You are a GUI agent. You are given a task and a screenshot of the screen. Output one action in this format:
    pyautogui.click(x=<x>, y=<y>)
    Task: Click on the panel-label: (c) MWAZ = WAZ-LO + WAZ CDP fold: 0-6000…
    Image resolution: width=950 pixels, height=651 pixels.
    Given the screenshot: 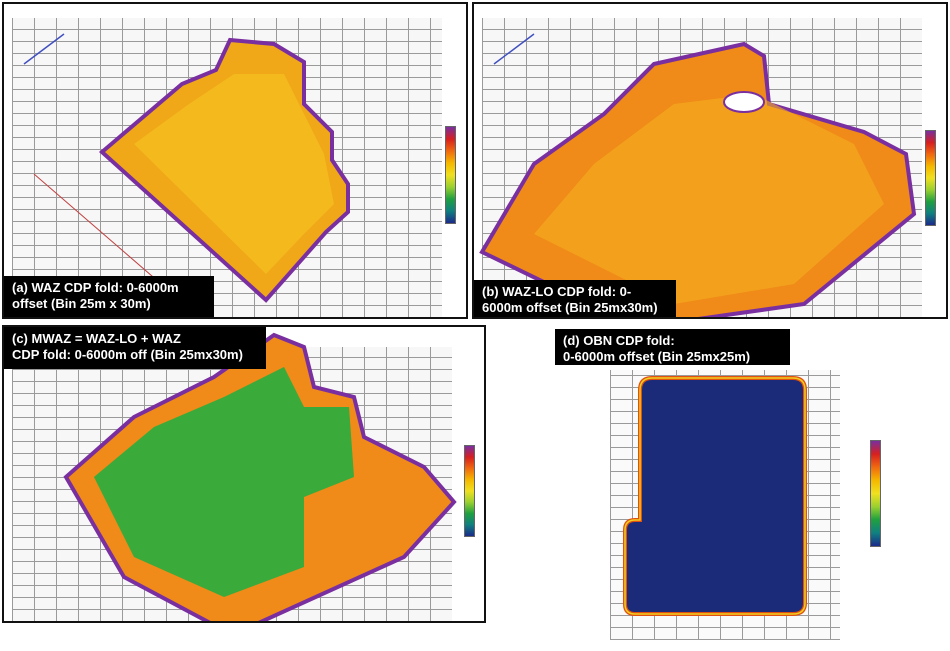 What is the action you would take?
    pyautogui.click(x=135, y=348)
    